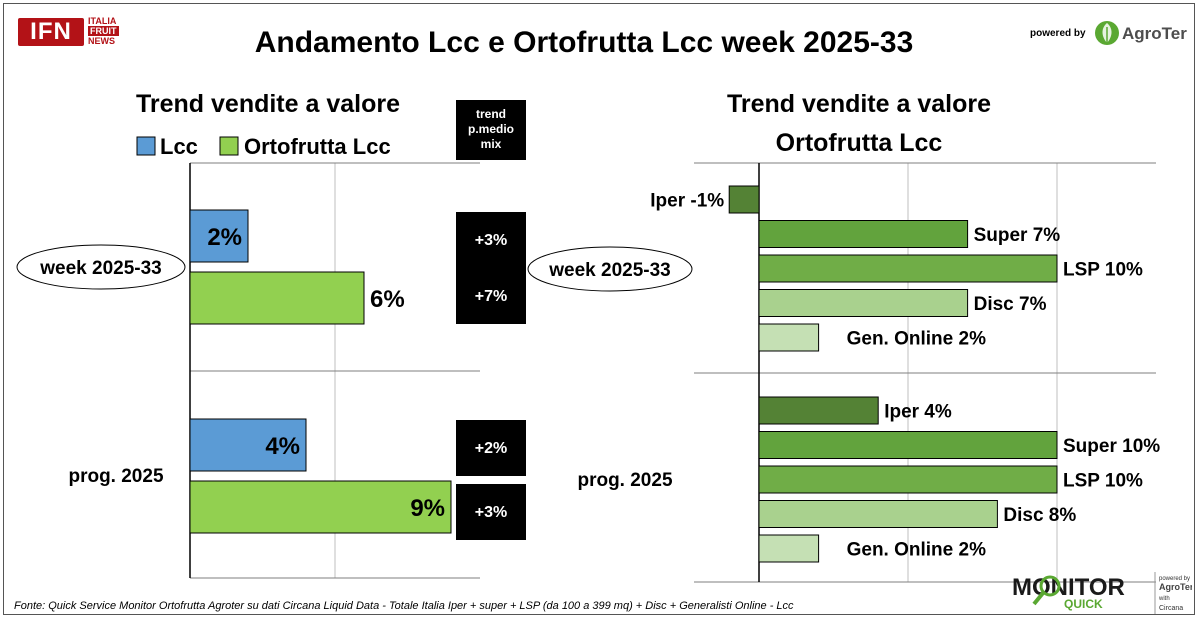  Describe the element at coordinates (491, 144) in the screenshot. I see `trend-header-text: mix` at that location.